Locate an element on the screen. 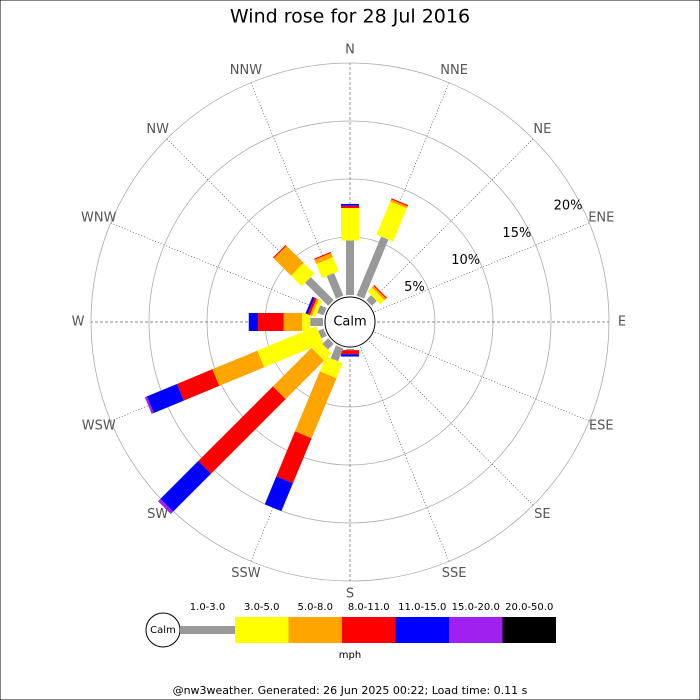 This screenshot has width=700, height=700. direction-label: S is located at coordinates (350, 594).